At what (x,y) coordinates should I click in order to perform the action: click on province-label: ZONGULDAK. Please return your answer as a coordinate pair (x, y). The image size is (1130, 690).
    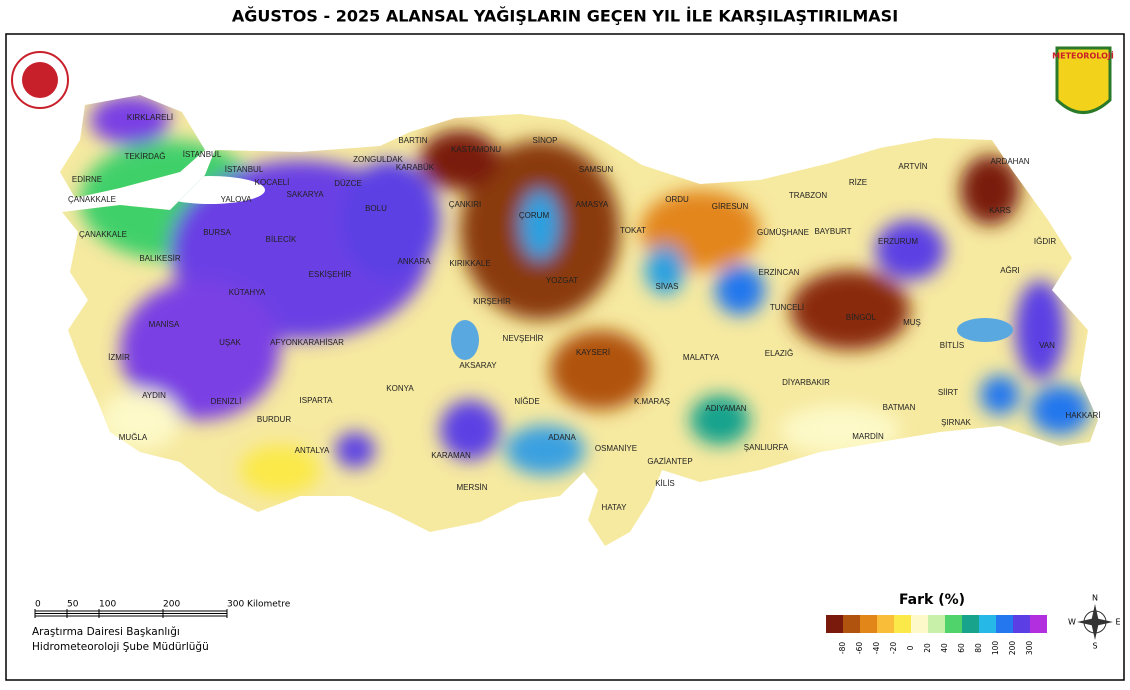
    Looking at the image, I should click on (378, 159).